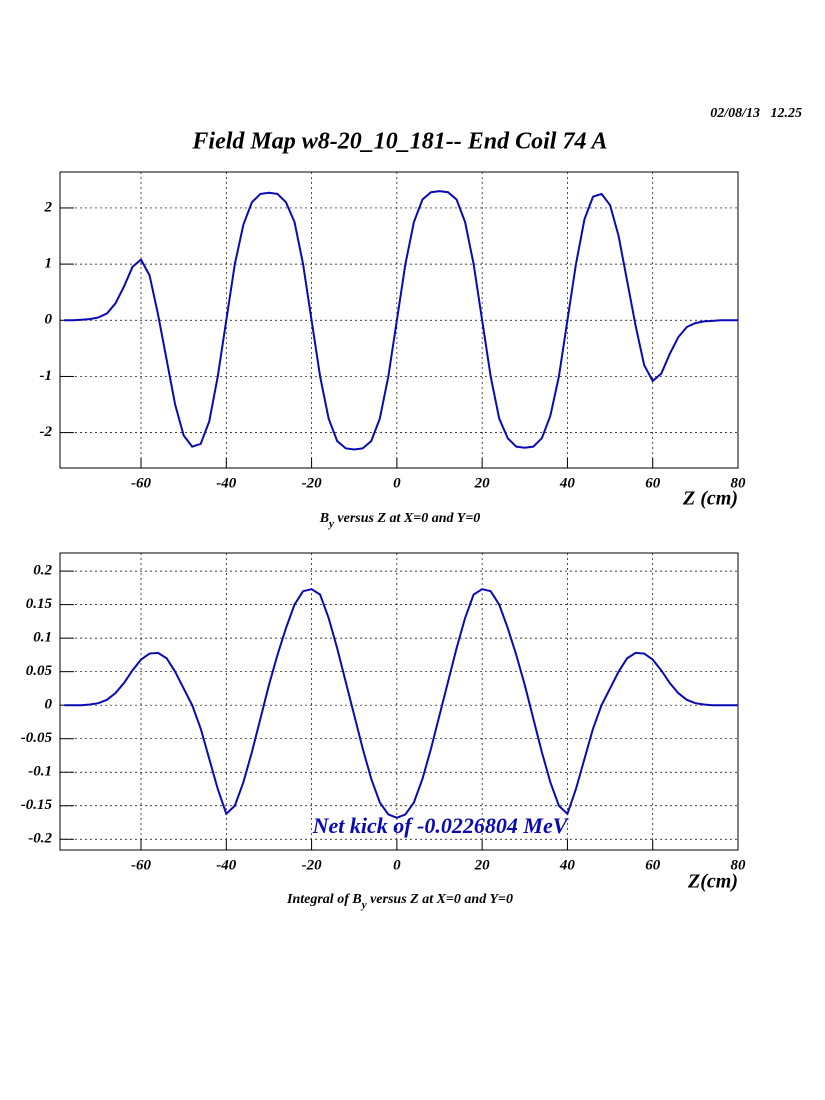  What do you see at coordinates (399, 142) in the screenshot?
I see `title: Field Map w8-20_10_181-- End Coil 74 A` at bounding box center [399, 142].